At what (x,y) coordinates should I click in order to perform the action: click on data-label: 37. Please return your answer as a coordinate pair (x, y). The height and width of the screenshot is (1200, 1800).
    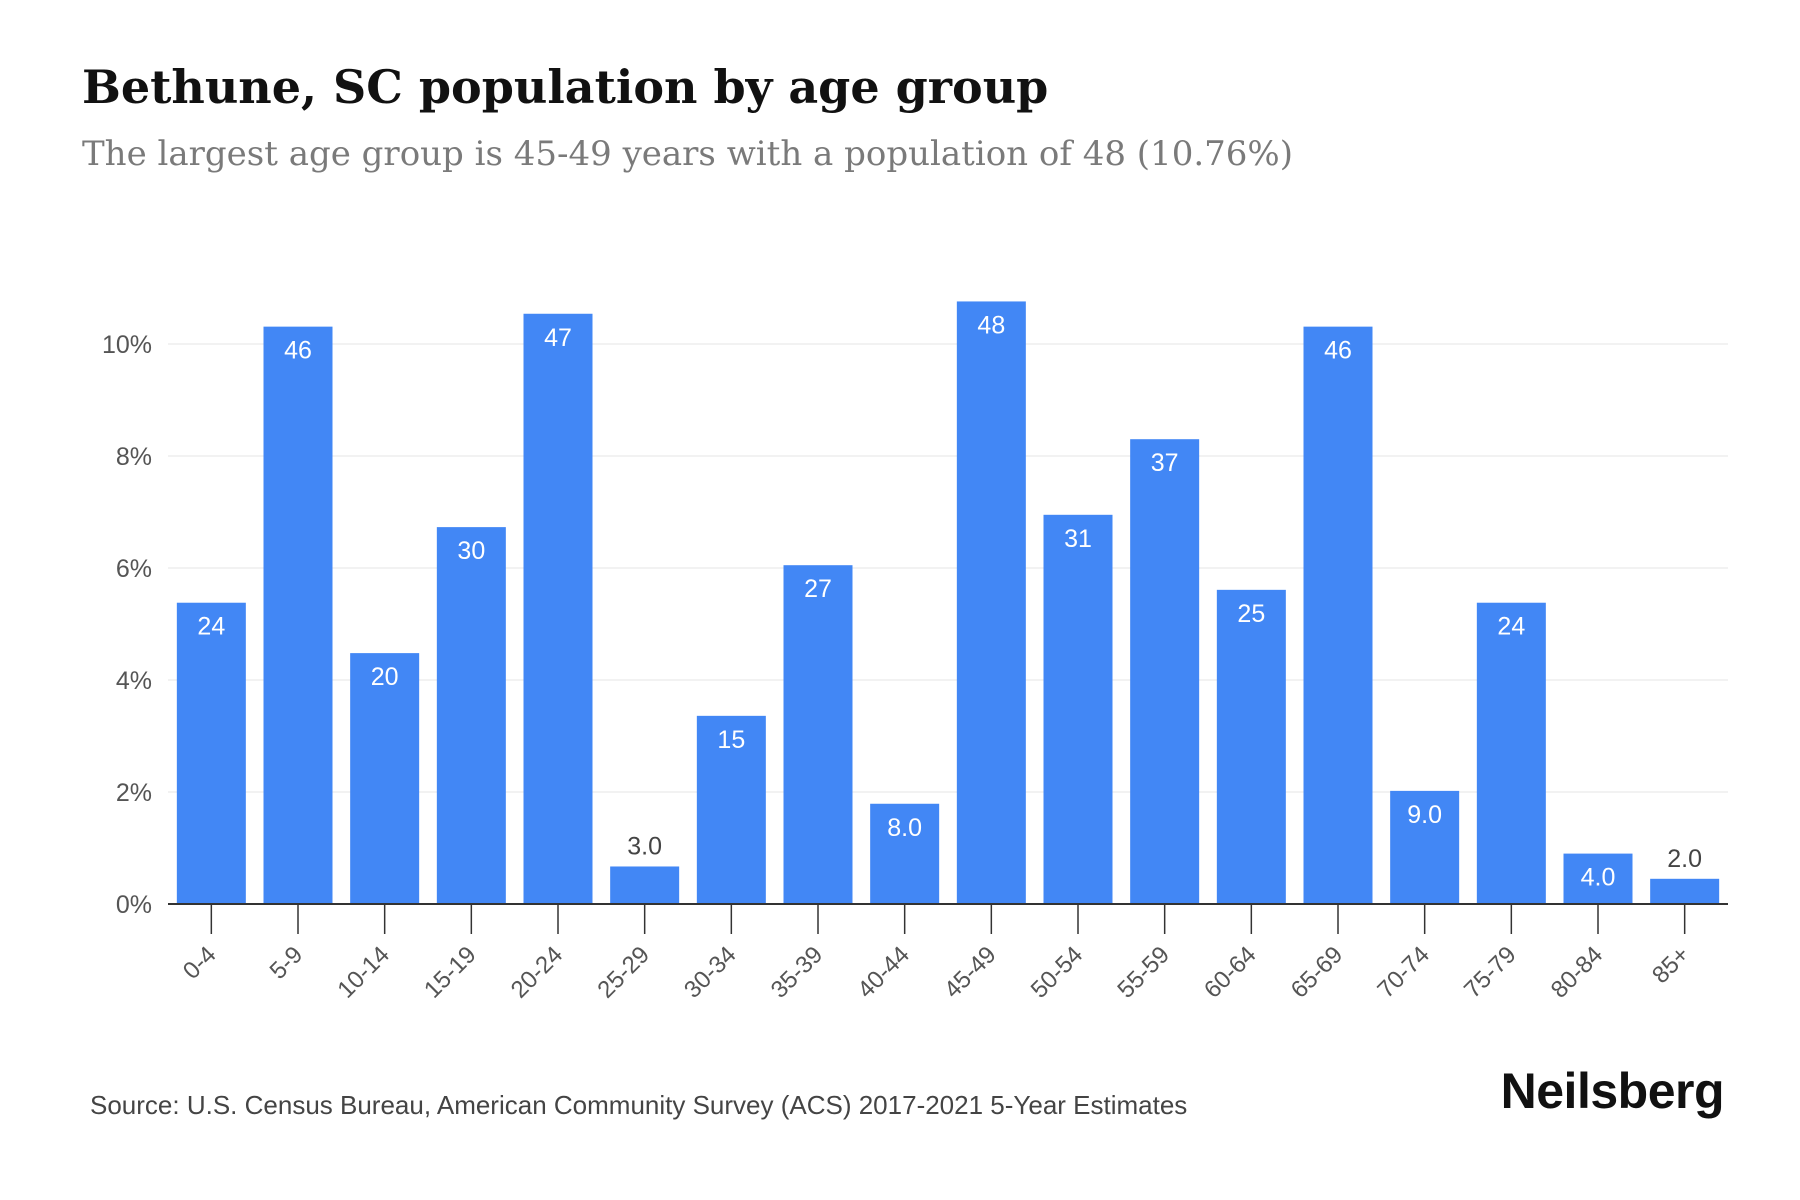
    Looking at the image, I should click on (1165, 463).